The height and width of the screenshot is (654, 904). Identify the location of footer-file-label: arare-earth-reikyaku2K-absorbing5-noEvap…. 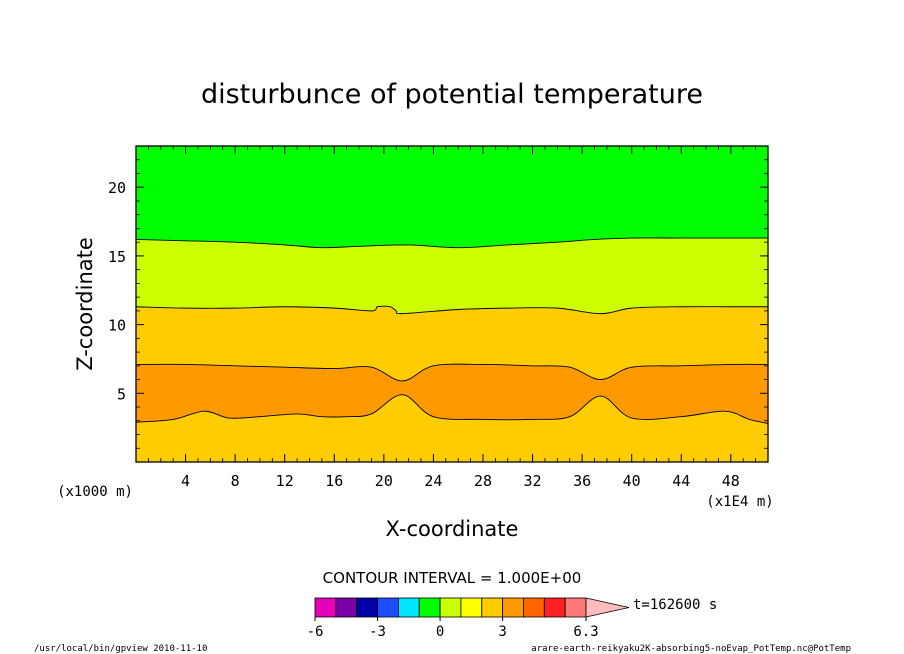
(691, 649).